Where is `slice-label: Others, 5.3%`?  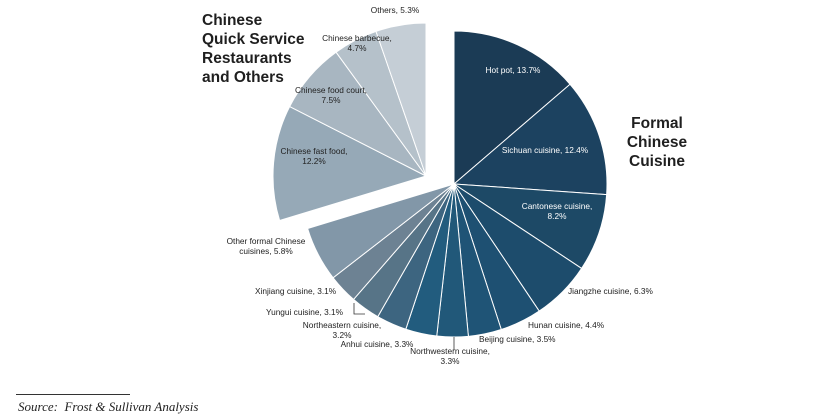 slice-label: Others, 5.3% is located at coordinates (395, 10).